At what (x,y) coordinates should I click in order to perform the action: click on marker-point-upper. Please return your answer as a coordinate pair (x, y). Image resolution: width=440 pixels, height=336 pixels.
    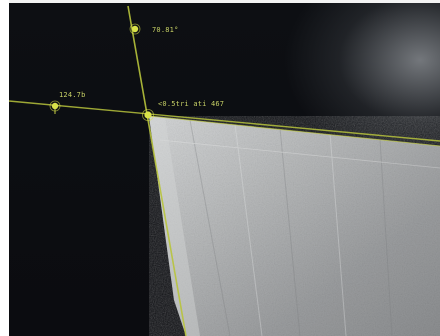
    Looking at the image, I should click on (135, 29).